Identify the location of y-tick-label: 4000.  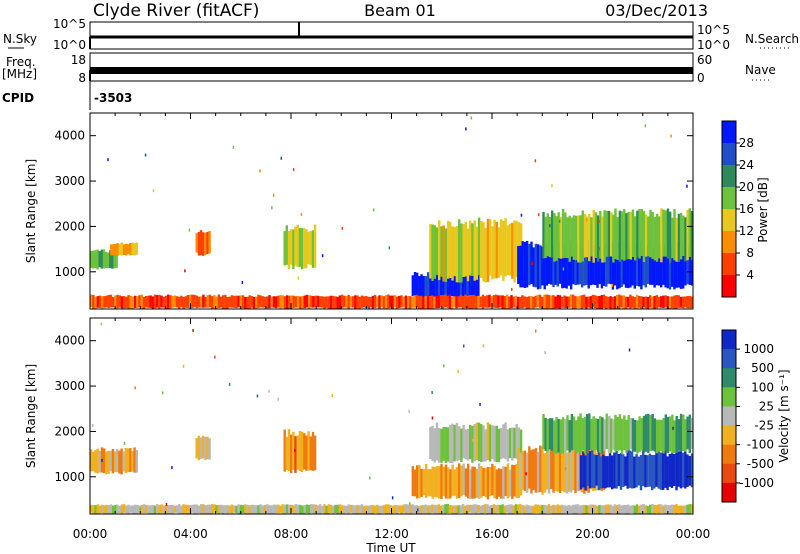
(69, 136).